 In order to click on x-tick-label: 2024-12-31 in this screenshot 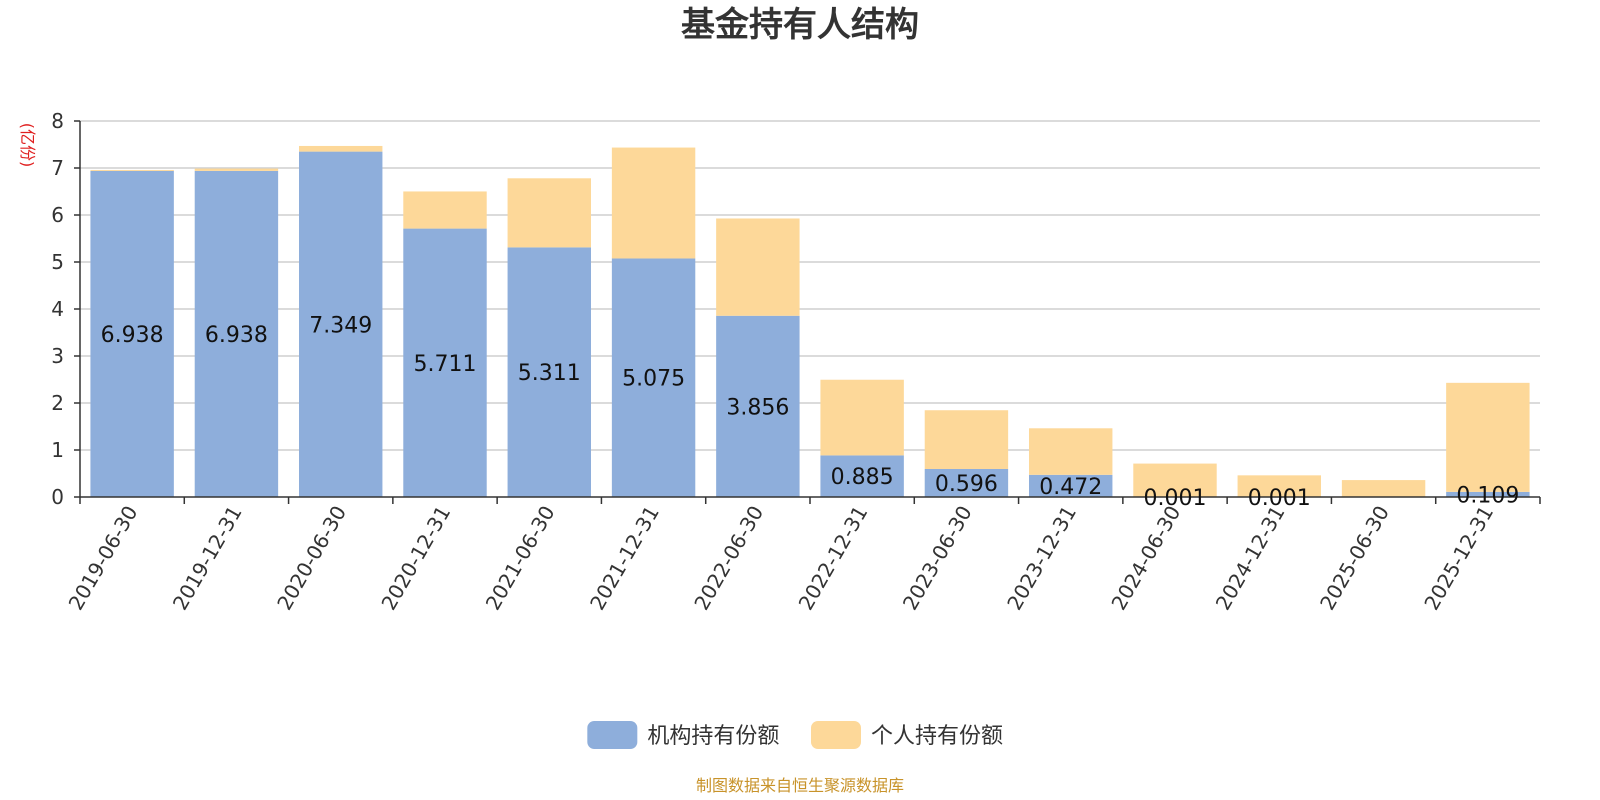, I will do `click(1250, 558)`.